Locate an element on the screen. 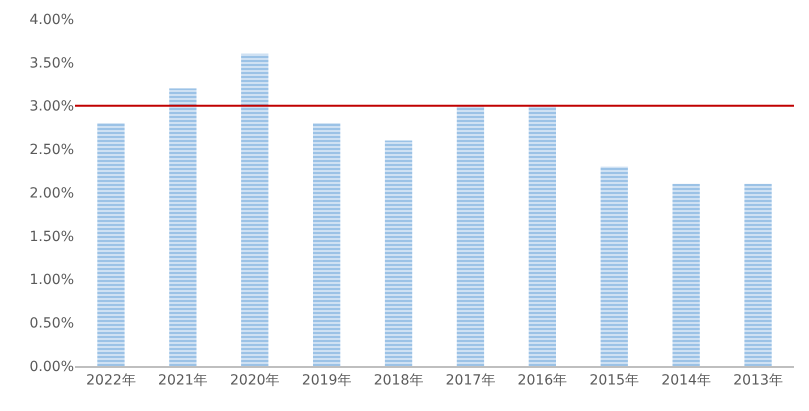  x-tick-label: 2018年 is located at coordinates (399, 380).